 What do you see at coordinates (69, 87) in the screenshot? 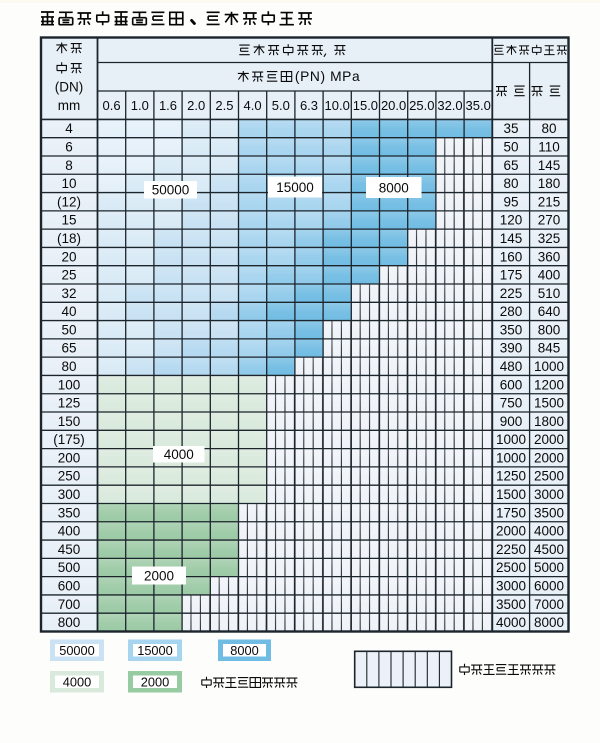
I see `svg-text: (DN)` at bounding box center [69, 87].